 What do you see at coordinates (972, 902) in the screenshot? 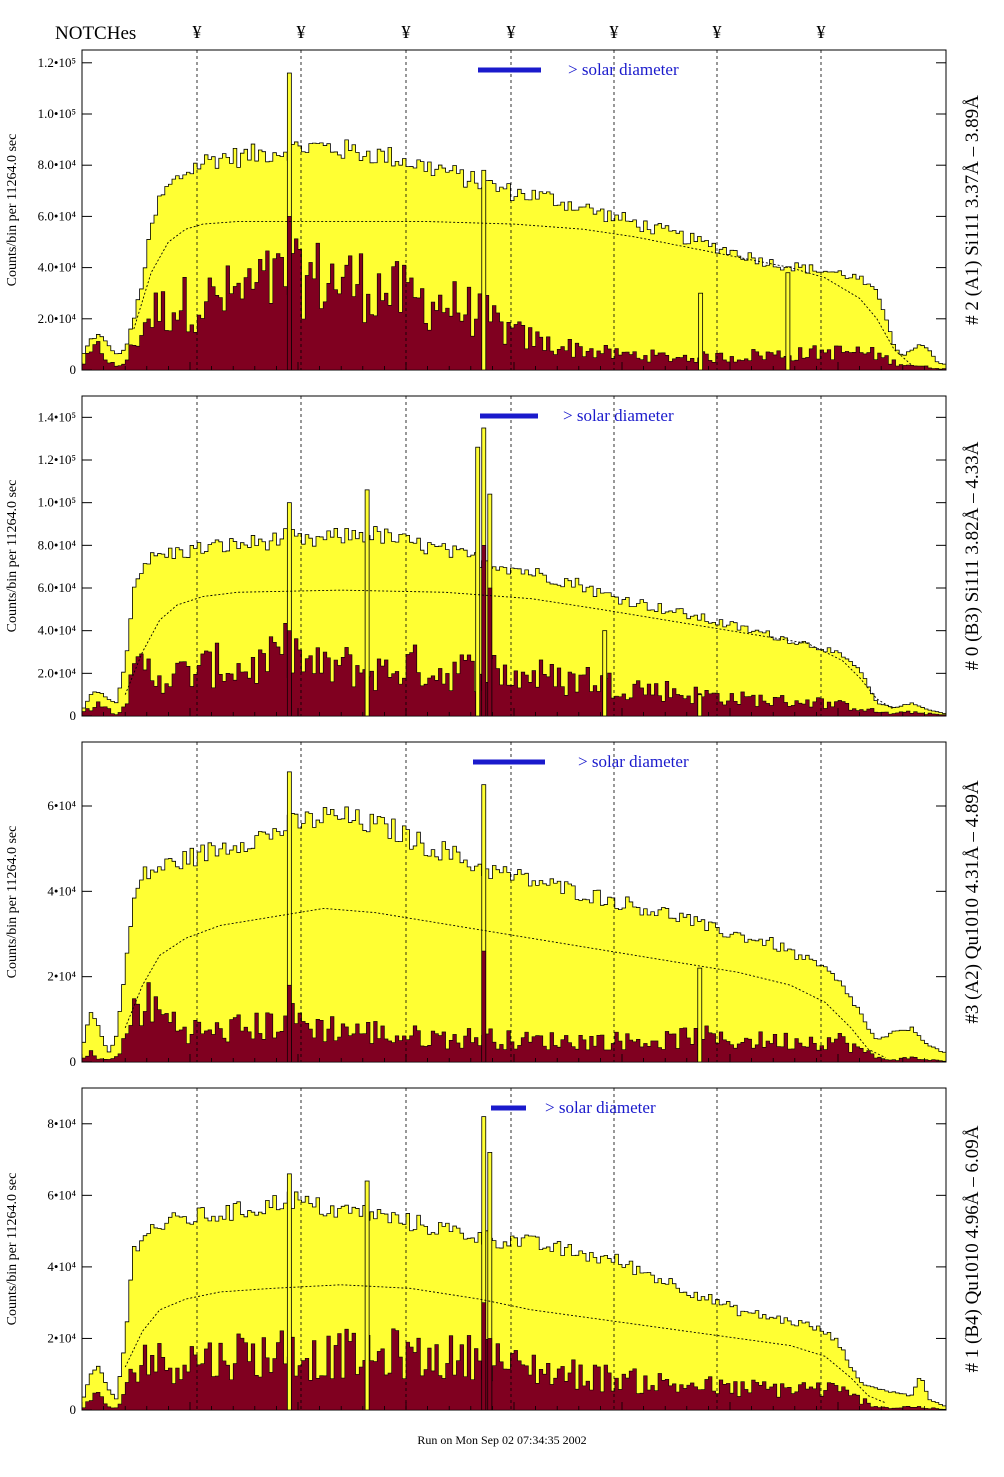
I see `panel-label: #3 (A2) Qu1010 4.31Å – 4.89Å` at bounding box center [972, 902].